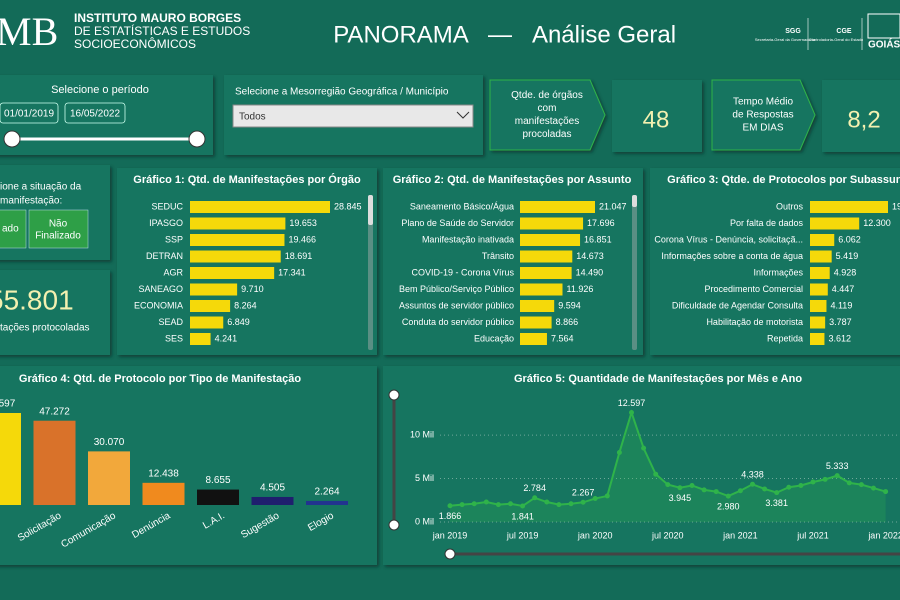 This screenshot has height=600, width=900. I want to click on x-tick-label: jan 2021, so click(740, 535).